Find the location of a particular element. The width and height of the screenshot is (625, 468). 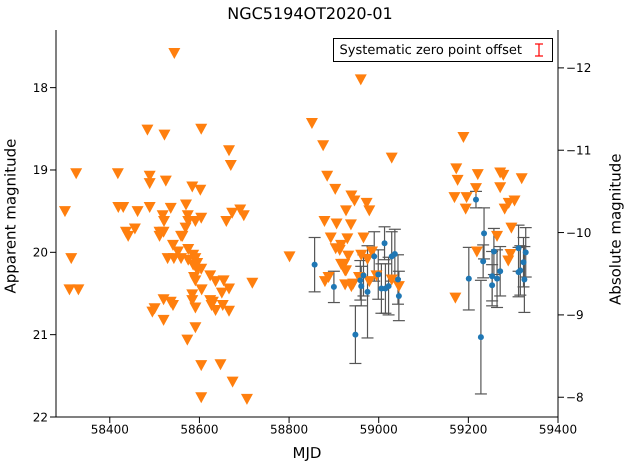

y2-axis-title: Absolute magnitude is located at coordinates (615, 229).